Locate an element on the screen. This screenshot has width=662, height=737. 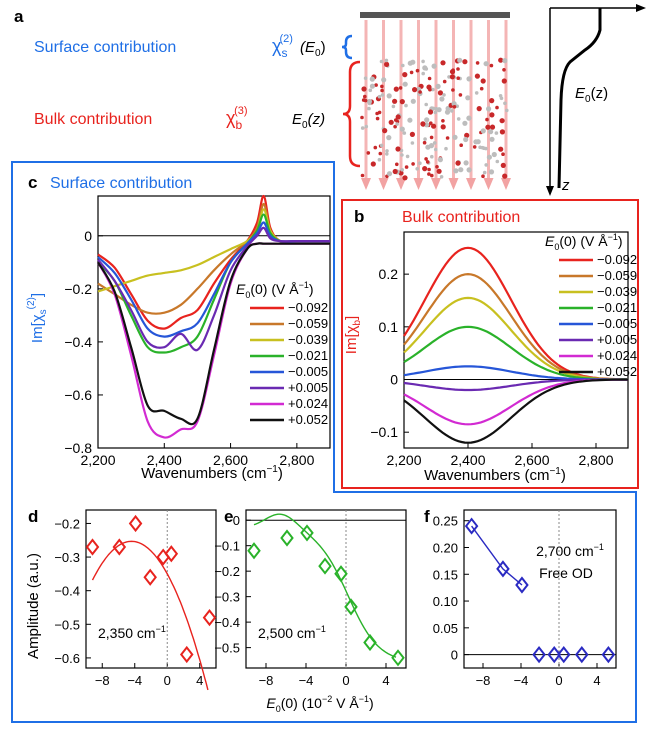
bulk-contribution-text: Bulk contribution is located at coordinates (93, 119).